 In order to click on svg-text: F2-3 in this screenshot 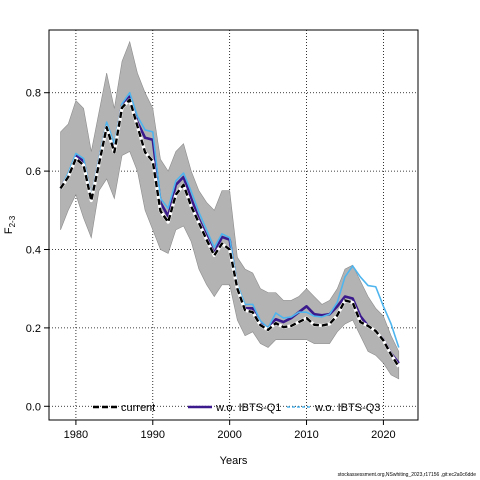, I will do `click(10, 224)`.